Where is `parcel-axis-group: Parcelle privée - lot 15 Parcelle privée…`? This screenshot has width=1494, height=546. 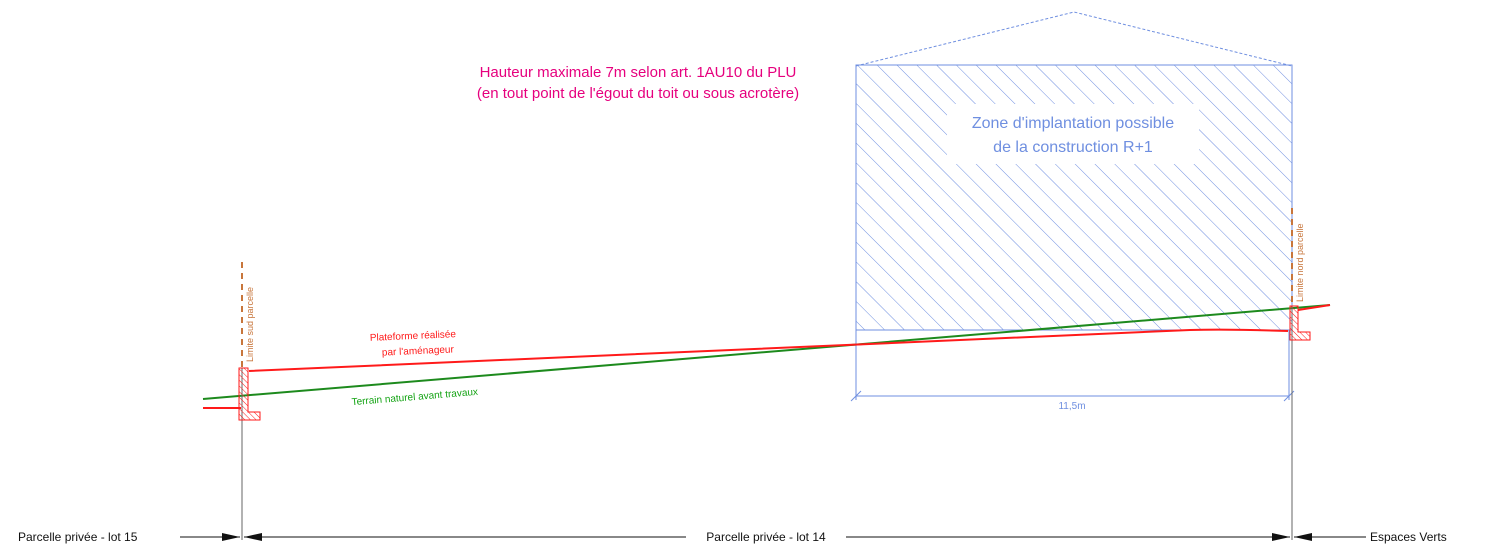
parcel-axis-group: Parcelle privée - lot 15 Parcelle privée… is located at coordinates (732, 537).